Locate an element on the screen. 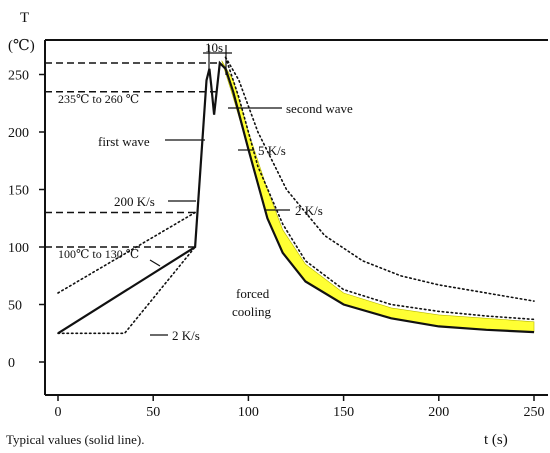  reference-lines is located at coordinates (131, 155).